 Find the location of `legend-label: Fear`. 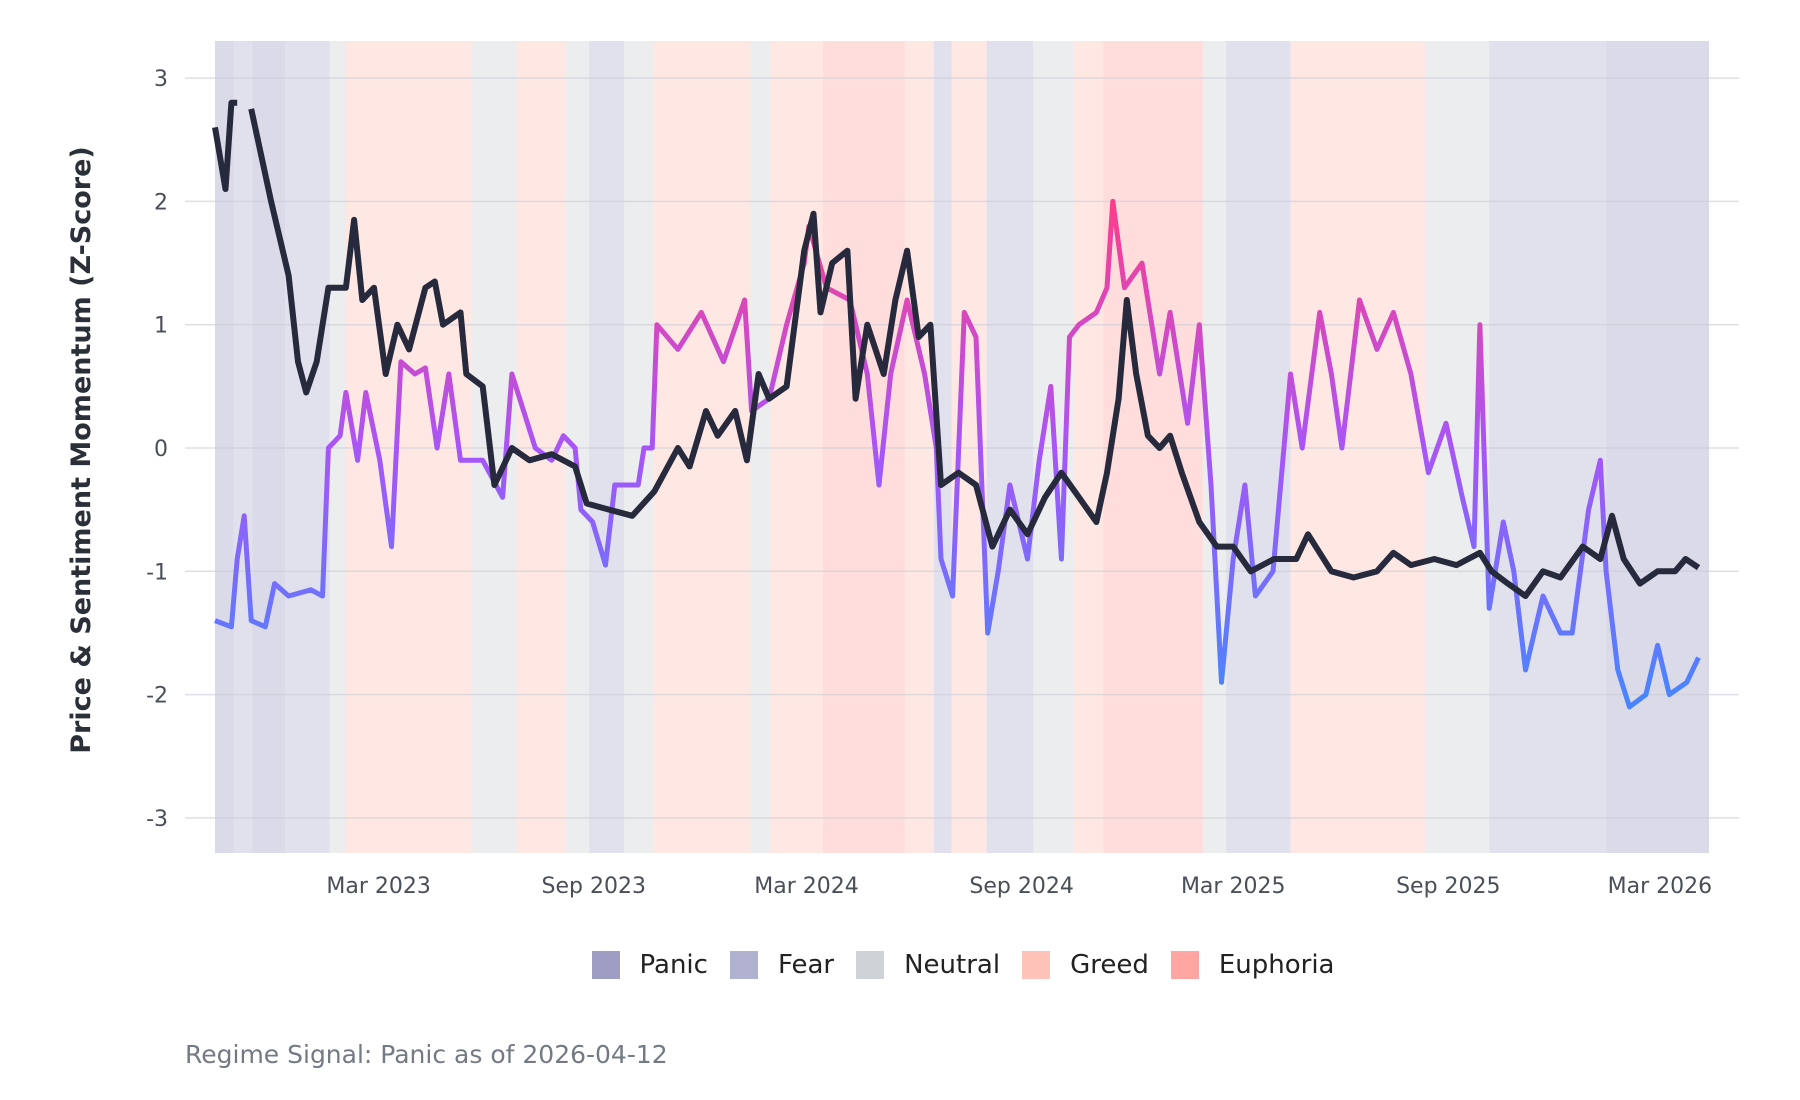

legend-label: Fear is located at coordinates (806, 965).